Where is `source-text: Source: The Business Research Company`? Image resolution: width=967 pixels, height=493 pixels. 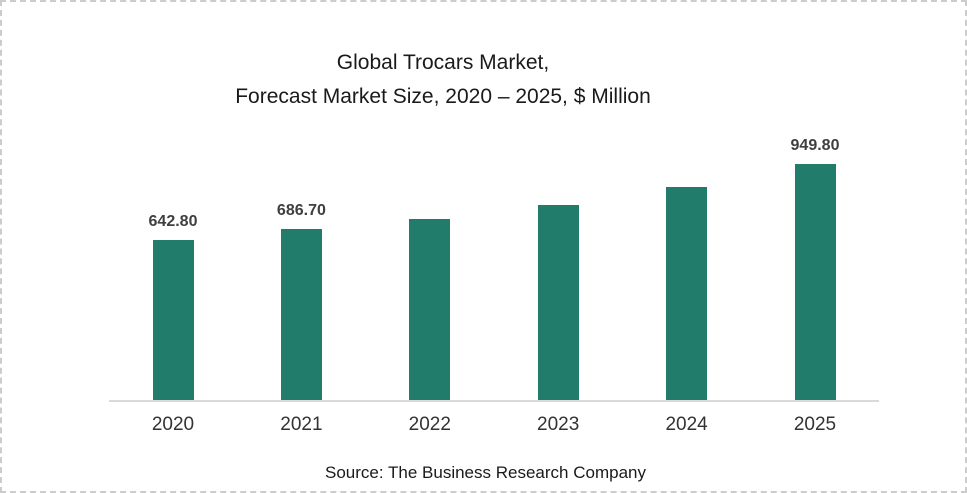
source-text: Source: The Business Research Company is located at coordinates (485, 472).